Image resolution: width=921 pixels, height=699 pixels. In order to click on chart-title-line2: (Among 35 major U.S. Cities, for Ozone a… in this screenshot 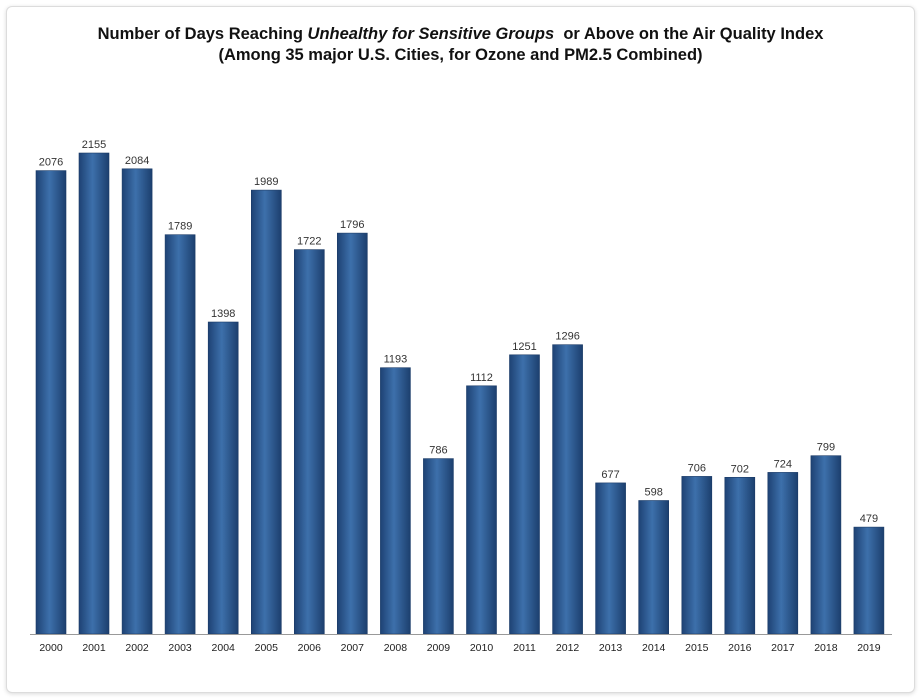, I will do `click(460, 55)`.